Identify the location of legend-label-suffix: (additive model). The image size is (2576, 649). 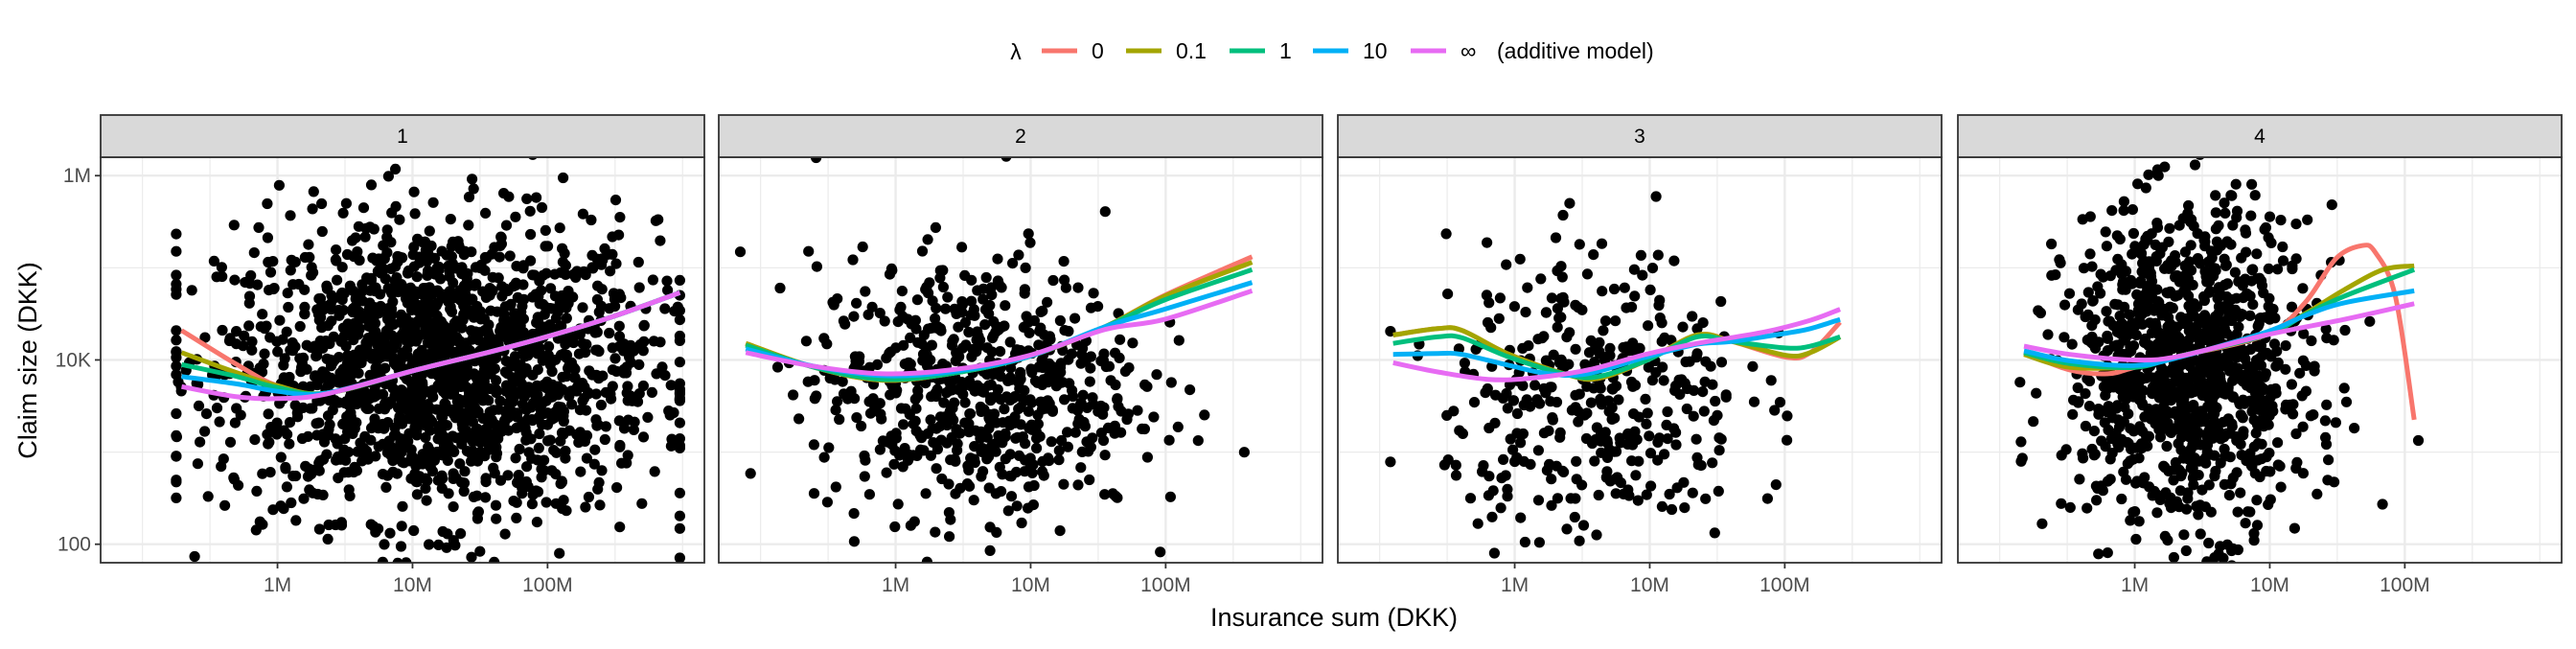
(1575, 50).